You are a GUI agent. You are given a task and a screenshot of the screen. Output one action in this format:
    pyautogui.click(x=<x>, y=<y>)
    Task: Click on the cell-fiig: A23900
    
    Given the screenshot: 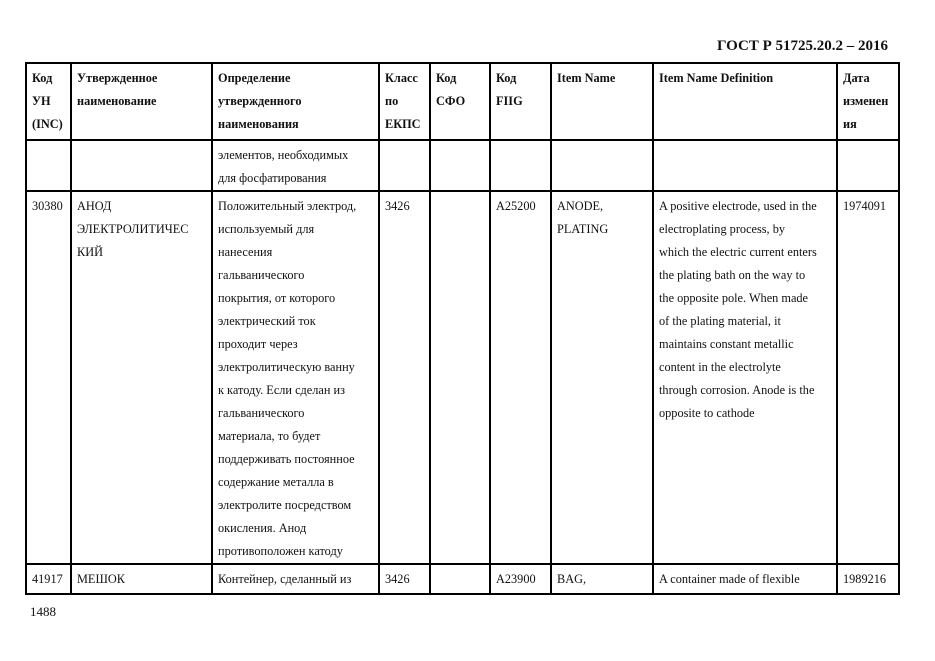 What is the action you would take?
    pyautogui.click(x=520, y=579)
    